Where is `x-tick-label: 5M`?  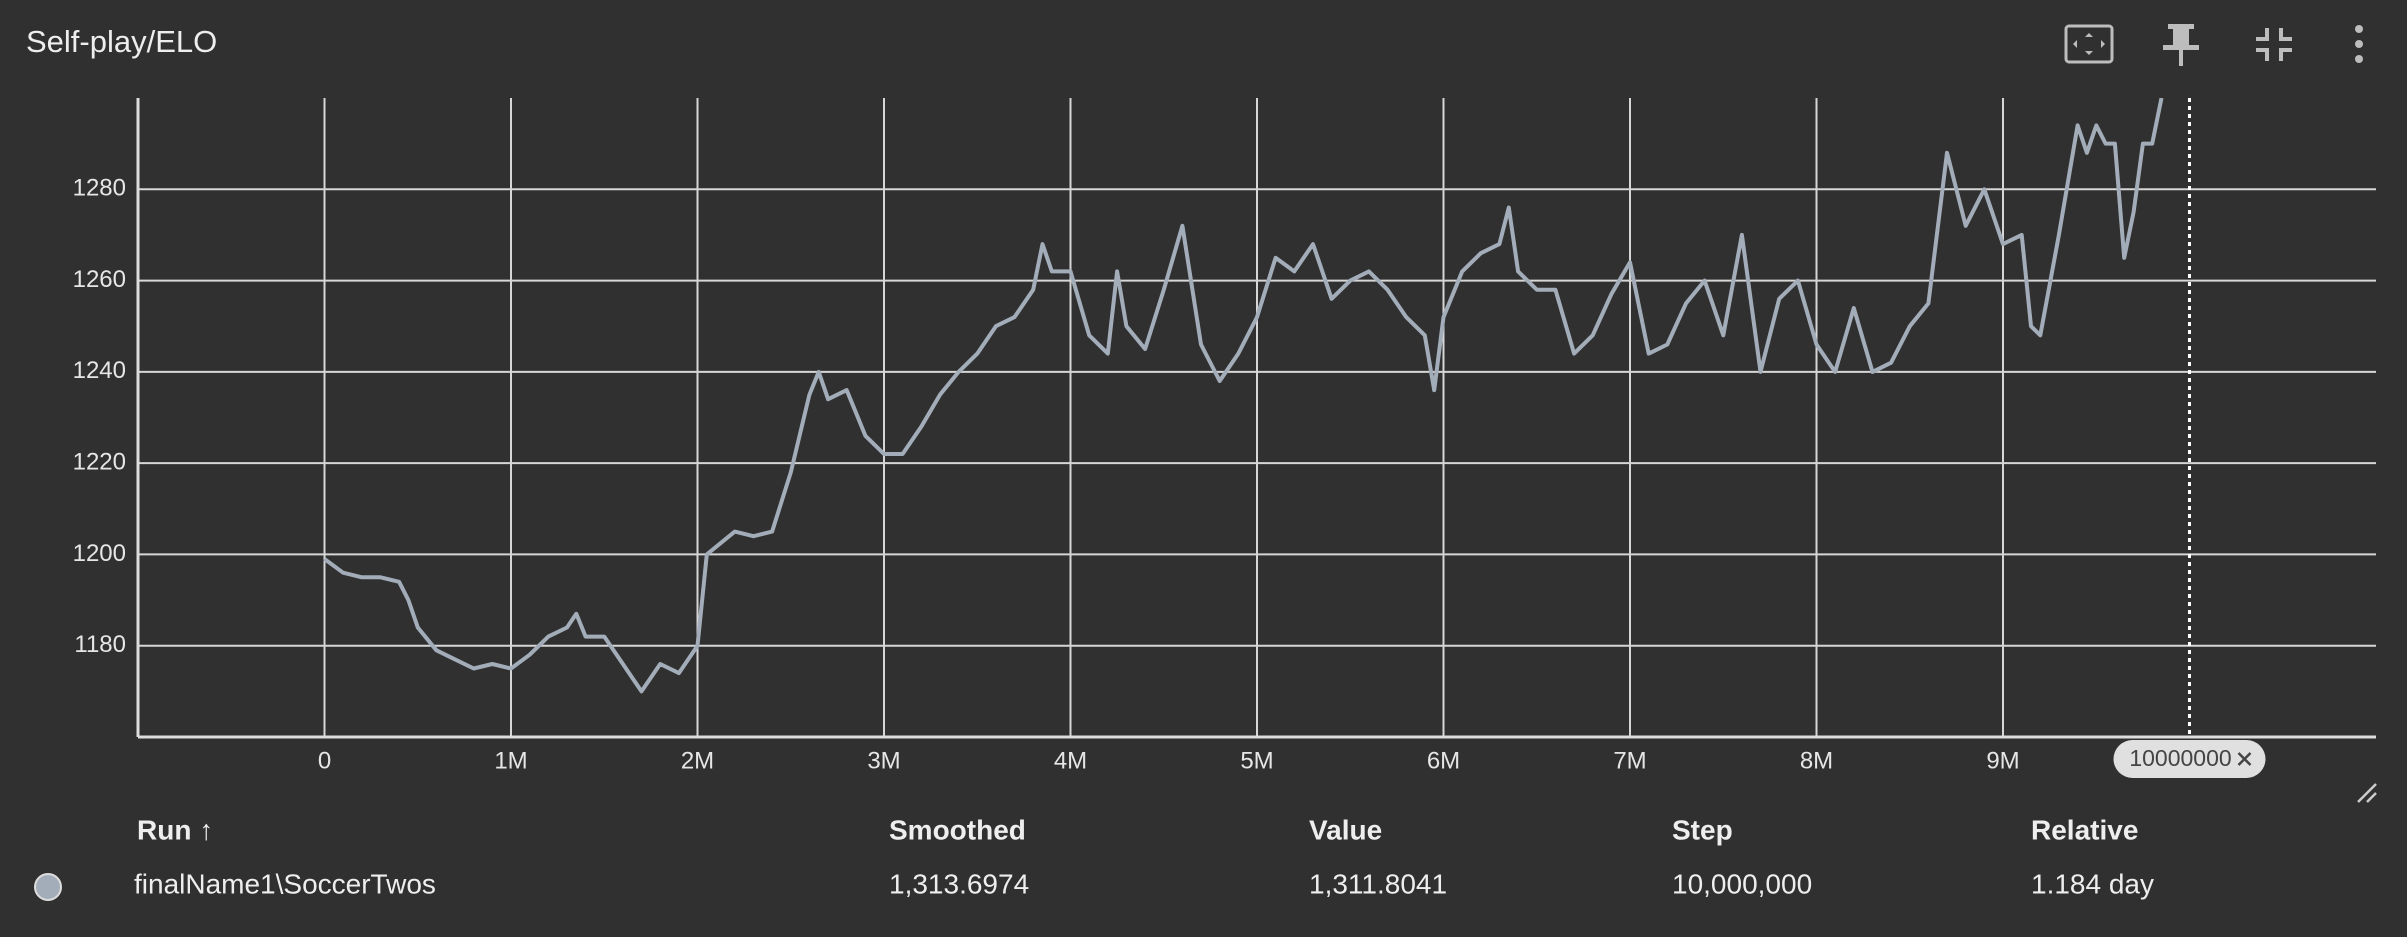 x-tick-label: 5M is located at coordinates (1256, 760).